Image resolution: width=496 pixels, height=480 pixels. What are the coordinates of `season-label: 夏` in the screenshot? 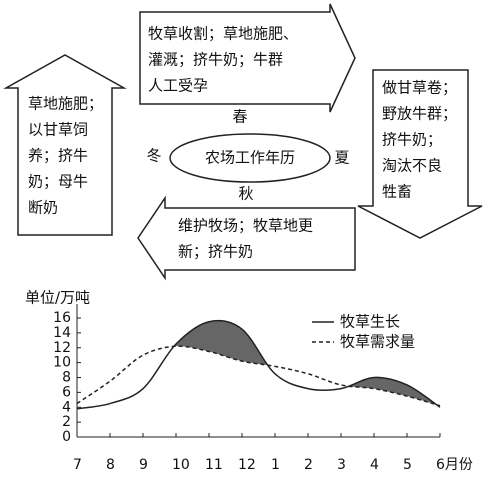 It's located at (341, 158).